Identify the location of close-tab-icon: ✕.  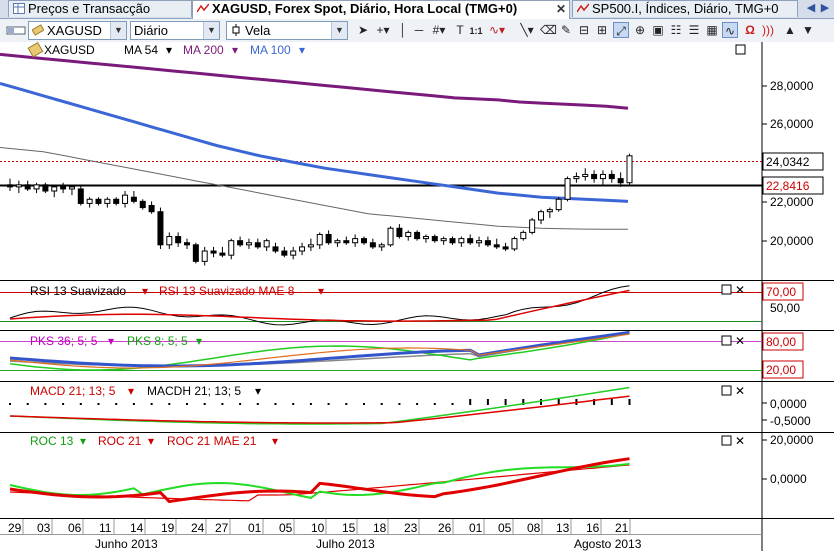
(560, 9).